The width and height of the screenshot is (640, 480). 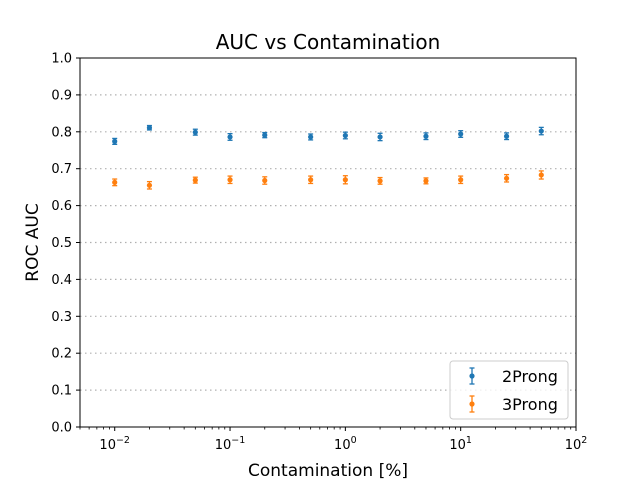 What do you see at coordinates (328, 470) in the screenshot?
I see `x-axis-label: Contamination [%]` at bounding box center [328, 470].